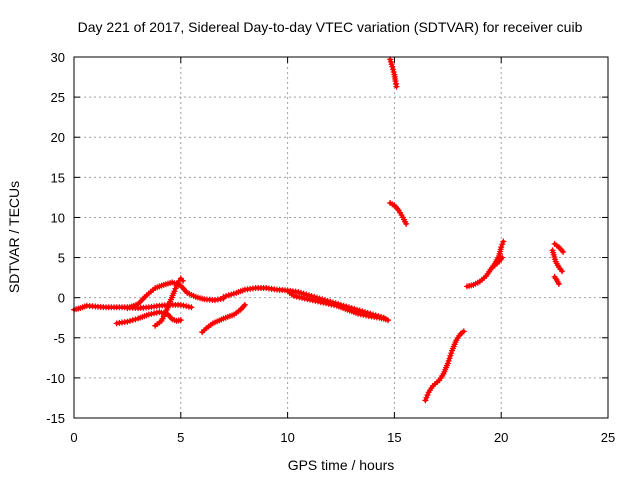 Image resolution: width=640 pixels, height=480 pixels. I want to click on y-tick-label: 15, so click(58, 177).